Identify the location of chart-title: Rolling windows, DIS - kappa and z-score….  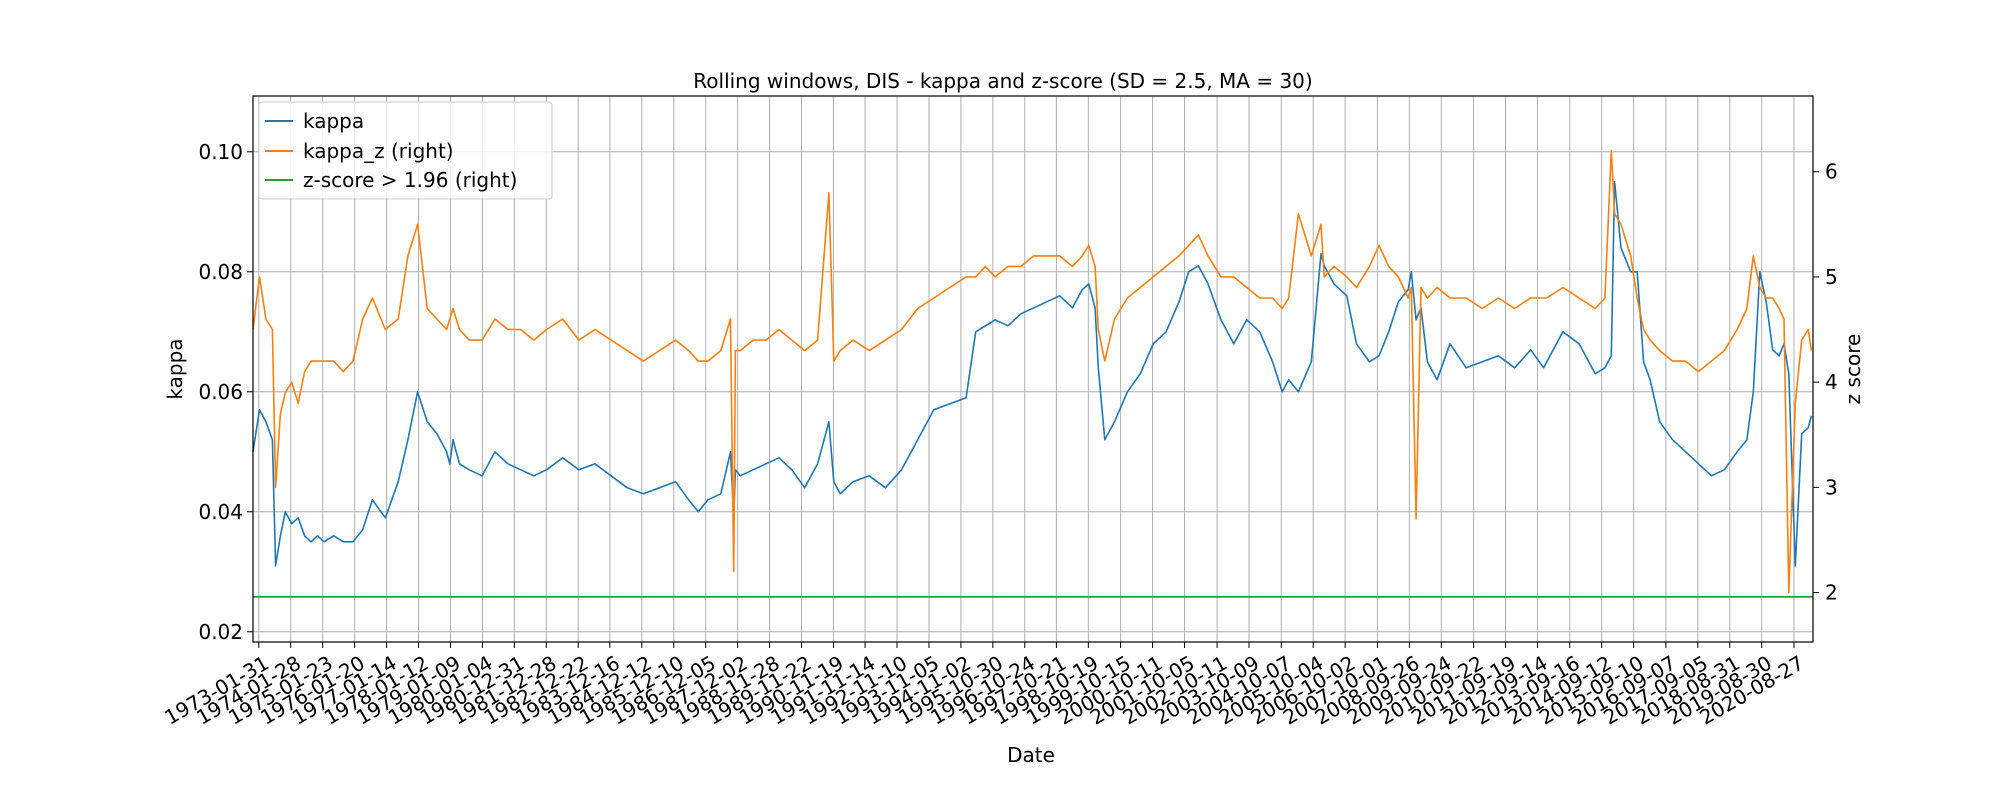
(1002, 81).